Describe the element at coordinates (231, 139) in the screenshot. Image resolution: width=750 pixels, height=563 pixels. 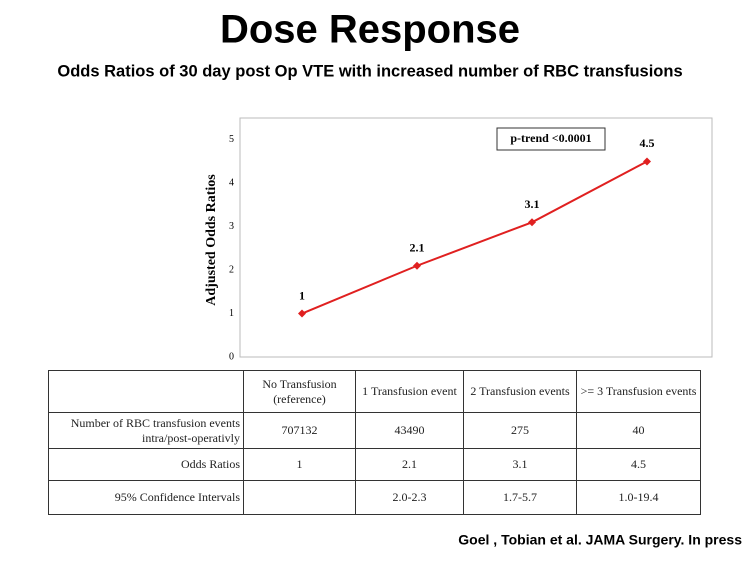
I see `y-tick-label: 5` at that location.